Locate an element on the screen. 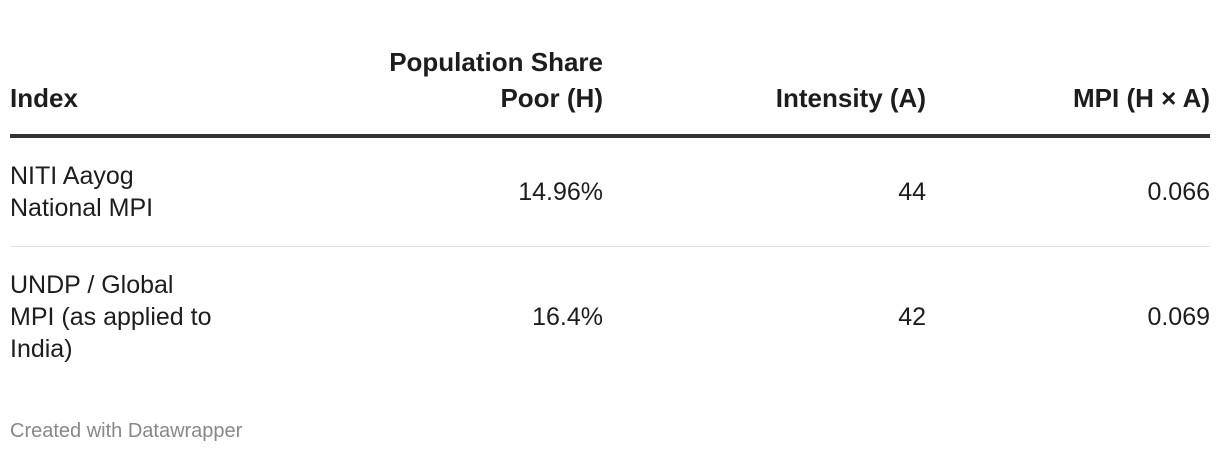  credit: Created with Datawrapper is located at coordinates (126, 431).